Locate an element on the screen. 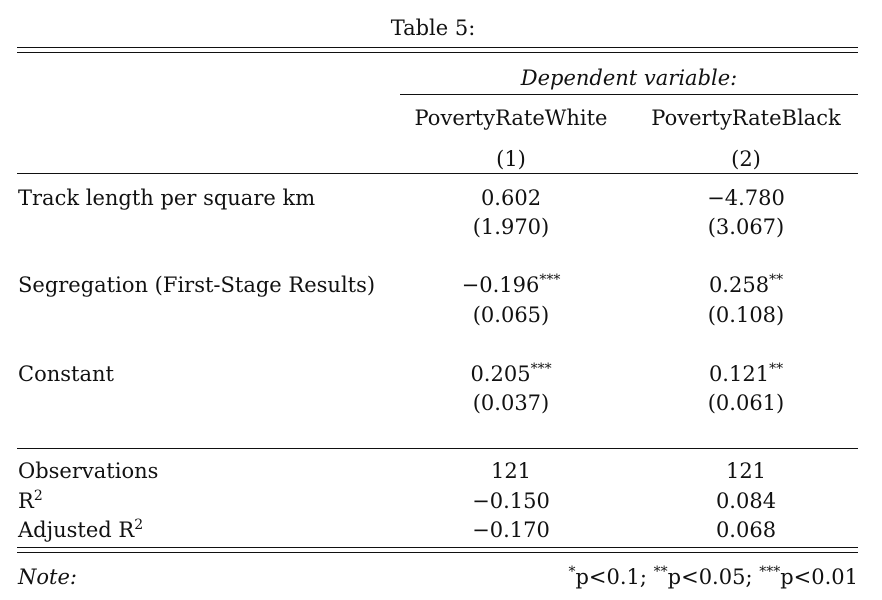 The height and width of the screenshot is (600, 882). column-number: (1) is located at coordinates (511, 159).